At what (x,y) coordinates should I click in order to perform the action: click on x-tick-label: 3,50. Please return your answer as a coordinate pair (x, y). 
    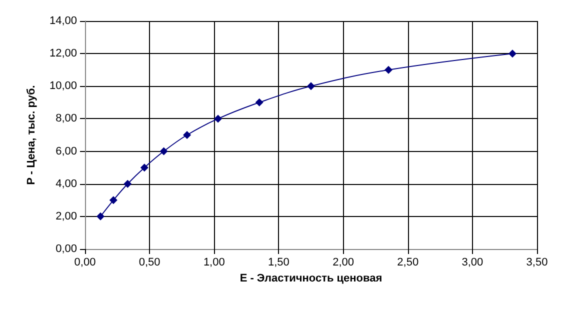
    Looking at the image, I should click on (537, 262).